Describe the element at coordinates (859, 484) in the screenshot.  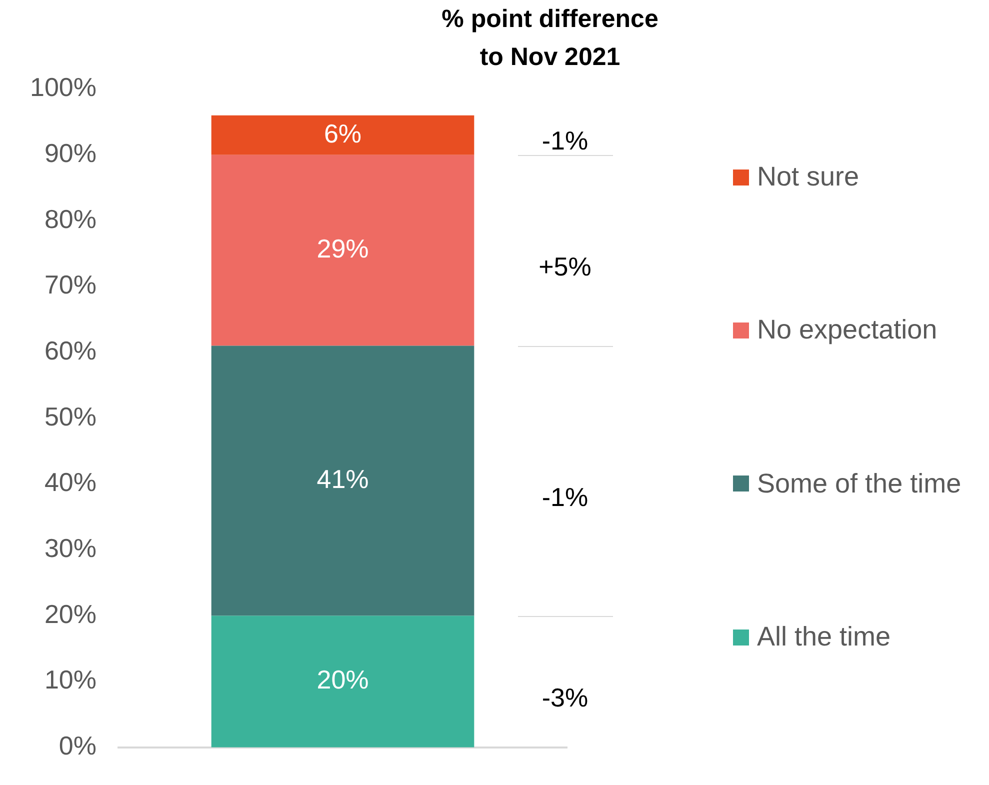
I see `legend-label: Some of the time` at that location.